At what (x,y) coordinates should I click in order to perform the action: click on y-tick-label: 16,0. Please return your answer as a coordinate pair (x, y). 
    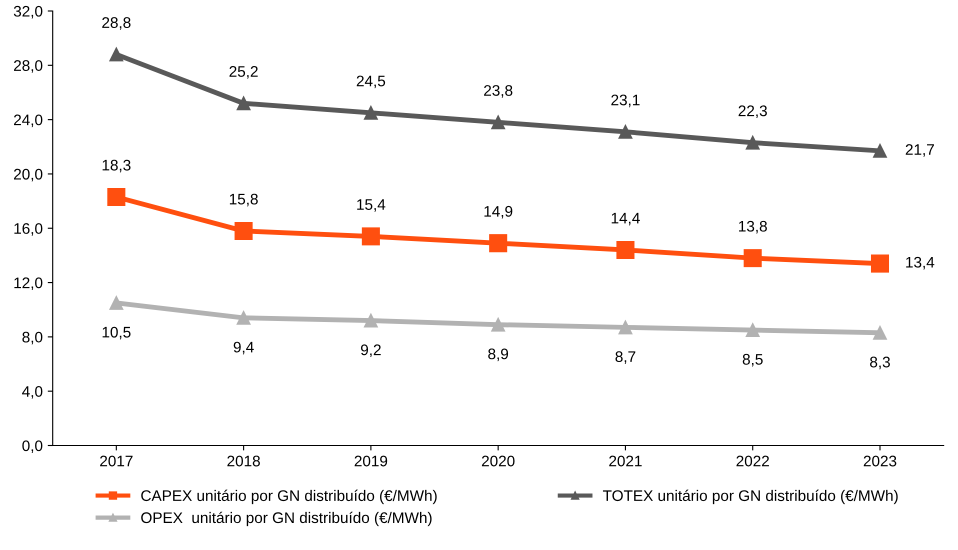
    Looking at the image, I should click on (28, 229).